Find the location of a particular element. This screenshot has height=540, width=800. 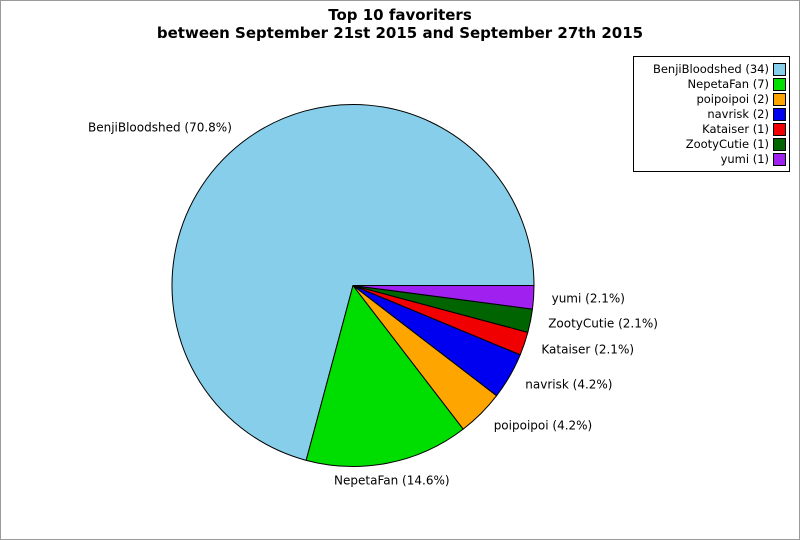

legend-item: BenjiBloodshed (34) is located at coordinates (711, 69).